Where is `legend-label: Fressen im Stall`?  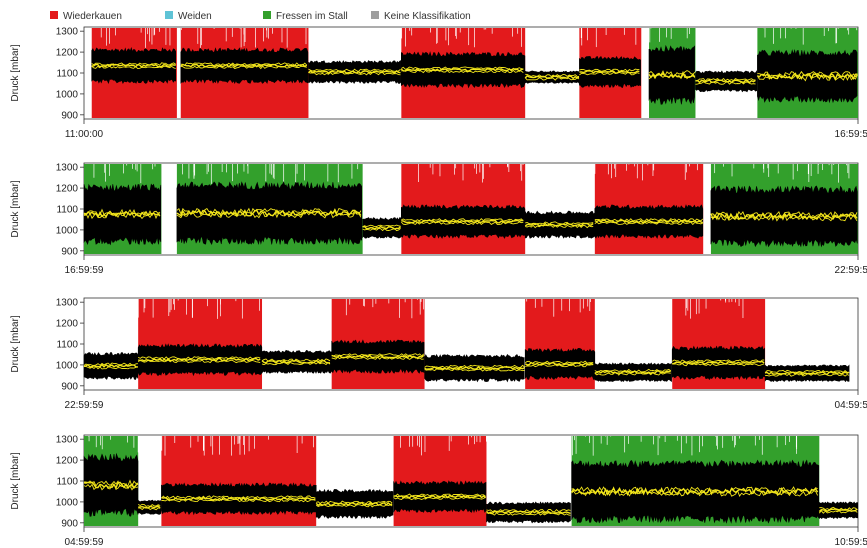
legend-label: Fressen im Stall is located at coordinates (312, 16).